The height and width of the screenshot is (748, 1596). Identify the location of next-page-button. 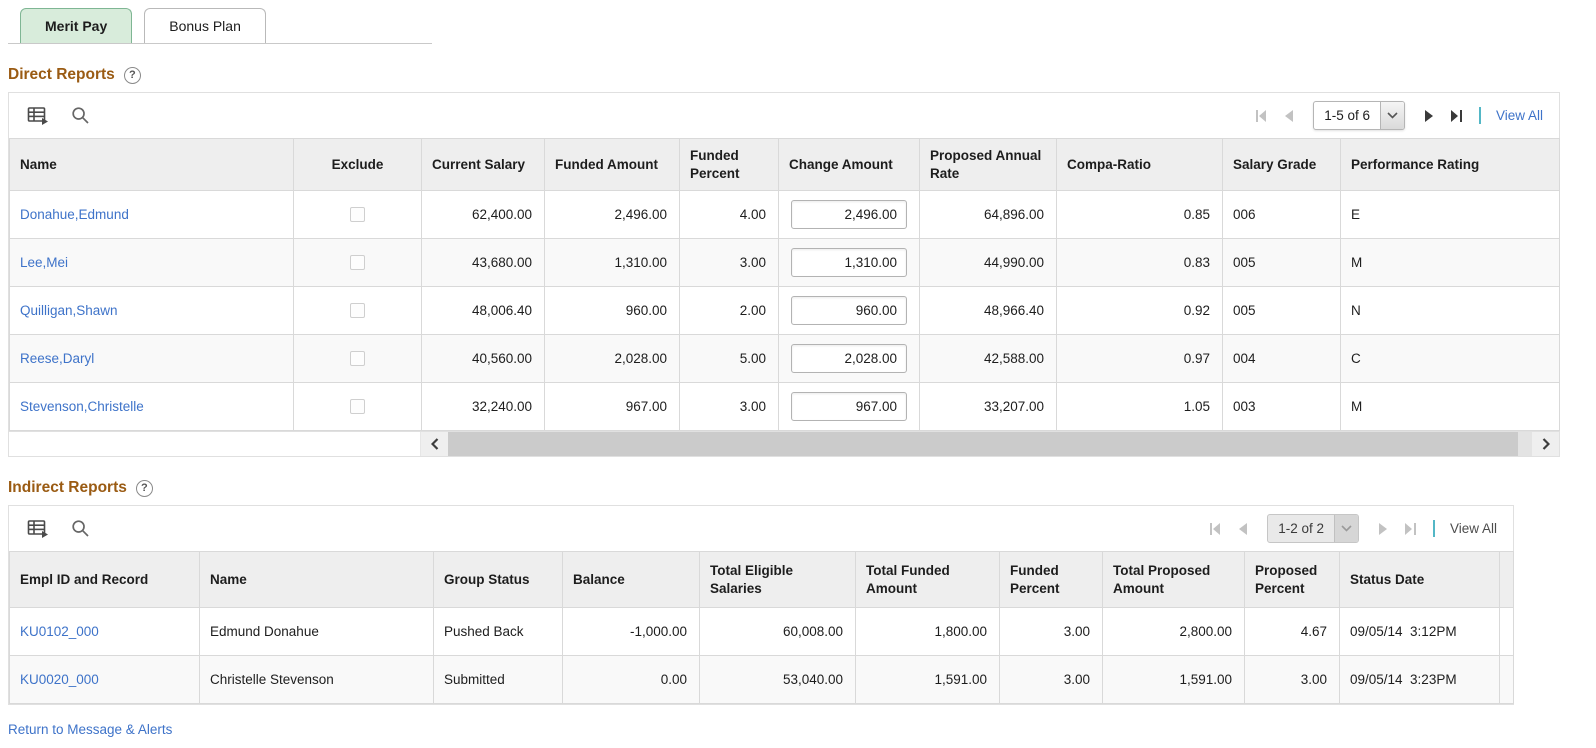
(1429, 116).